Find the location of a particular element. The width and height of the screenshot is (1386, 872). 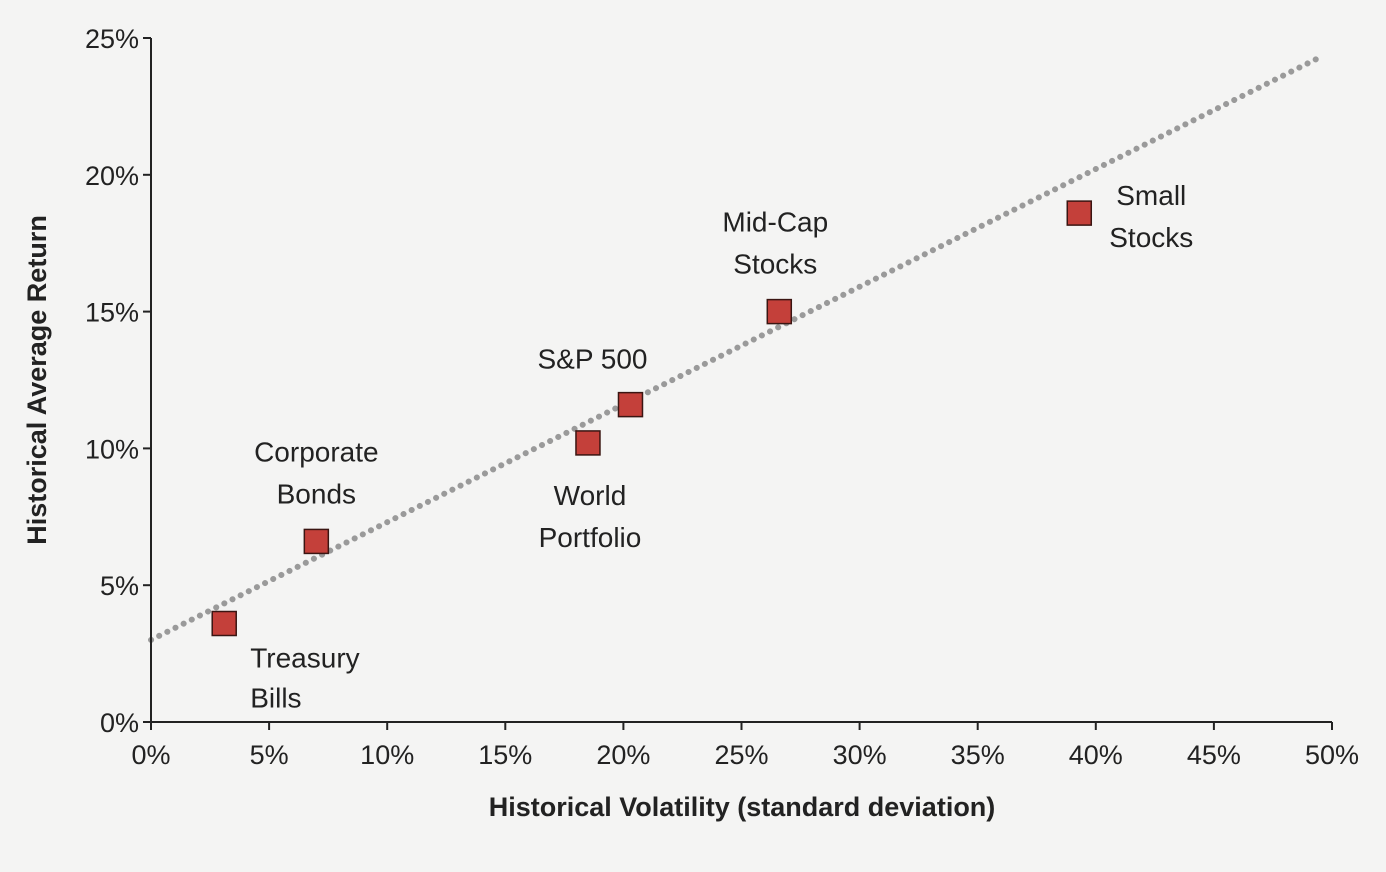

y-tick-label: 0% is located at coordinates (119, 723).